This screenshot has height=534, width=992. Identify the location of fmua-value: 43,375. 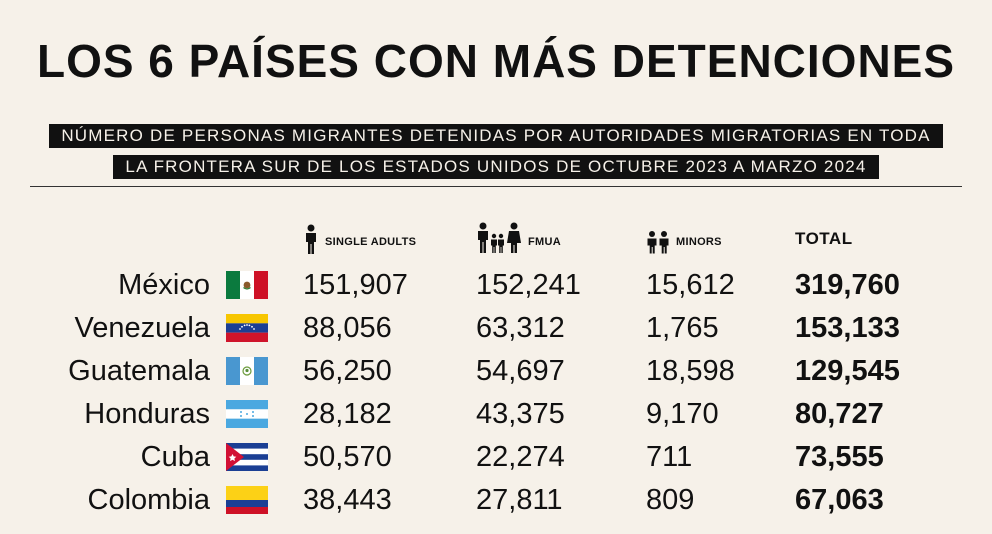
(520, 414).